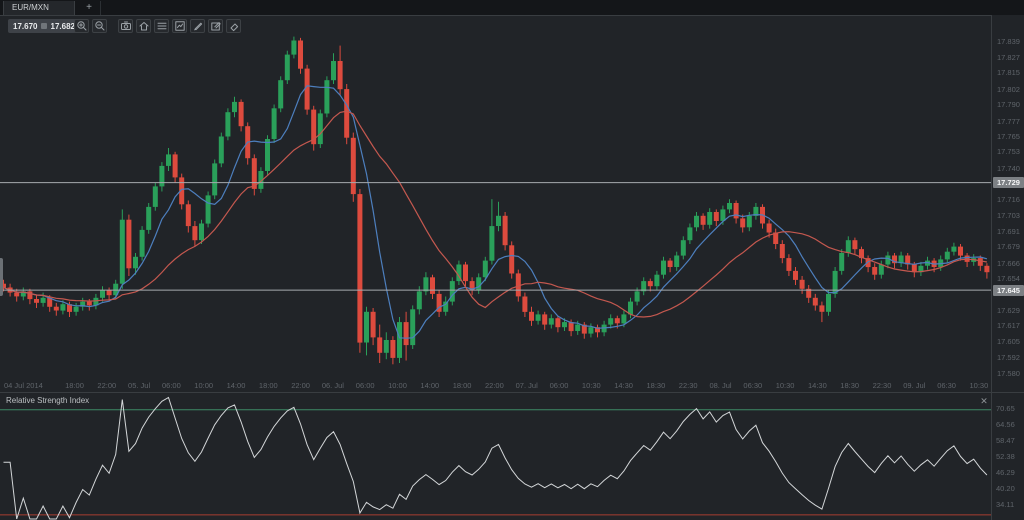 This screenshot has height=520, width=1024. What do you see at coordinates (81, 26) in the screenshot?
I see `zoom-in-button` at bounding box center [81, 26].